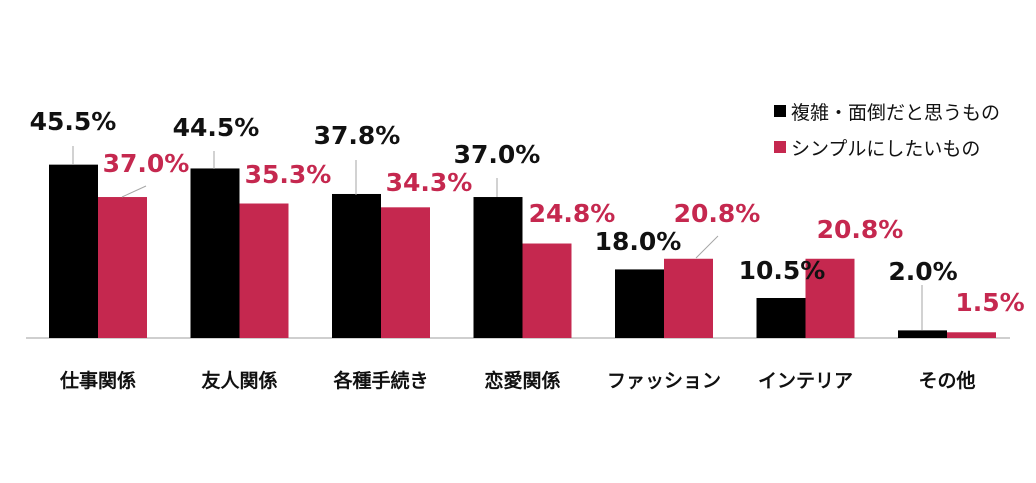  What do you see at coordinates (780, 147) in the screenshot?
I see `legend-swatch-series2` at bounding box center [780, 147].